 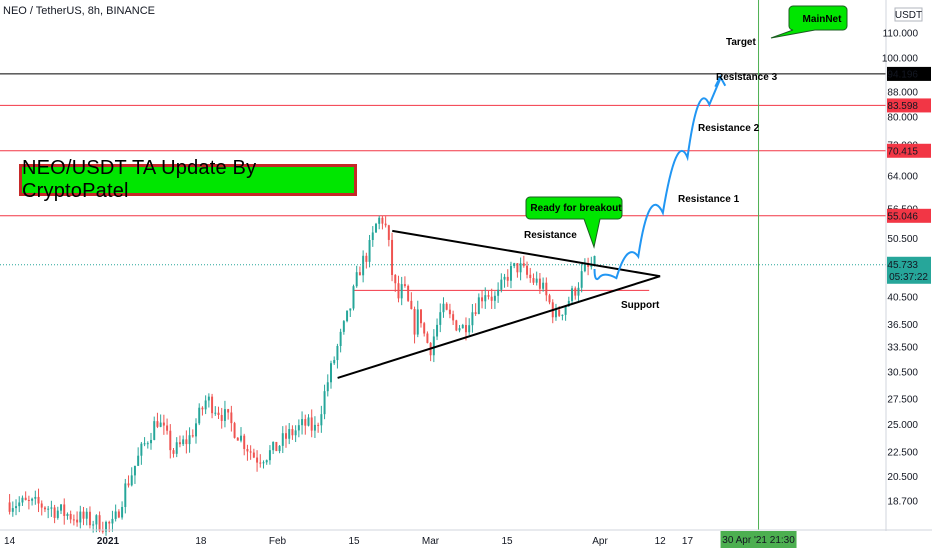 I want to click on marker-date-text: 30 Apr '21 21:30, so click(x=758, y=540).